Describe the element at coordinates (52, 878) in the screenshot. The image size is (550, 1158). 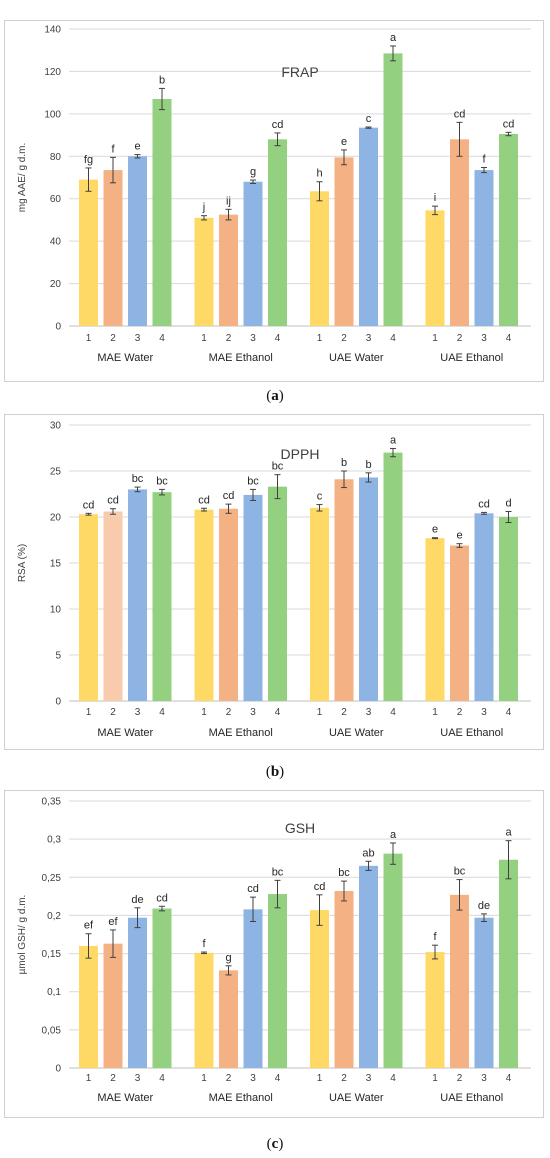
I see `y-tick-label: 0,25` at that location.